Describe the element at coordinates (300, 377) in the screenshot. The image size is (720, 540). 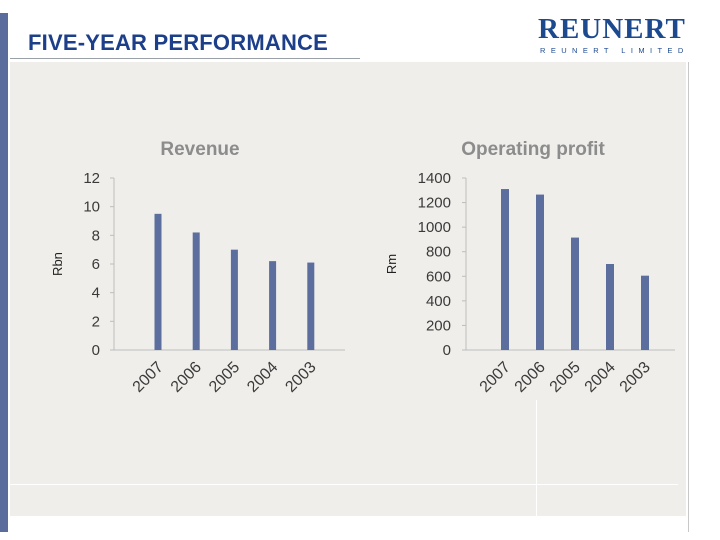
I see `revenue-x-tick-label: 2003` at that location.